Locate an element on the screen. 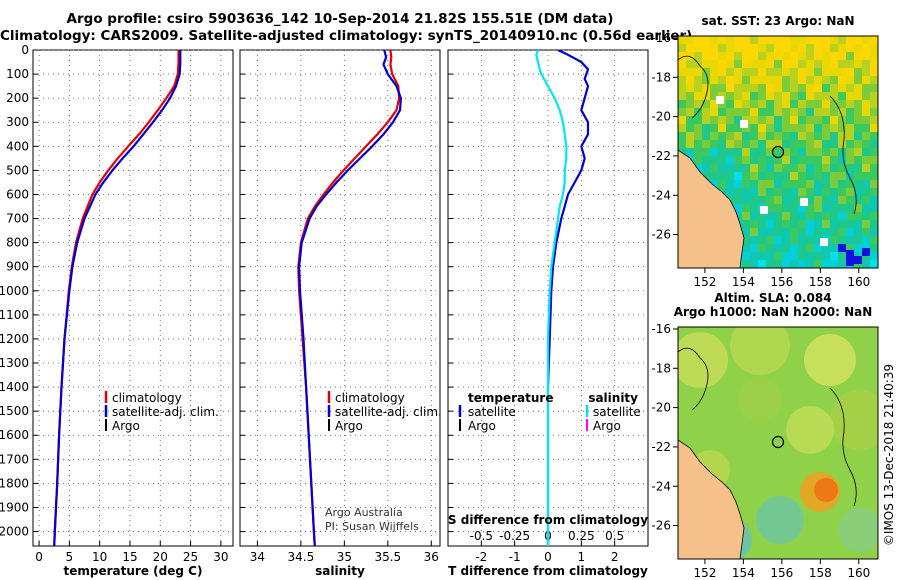 The image size is (900, 580). sla-lon-label: 156 is located at coordinates (781, 573).